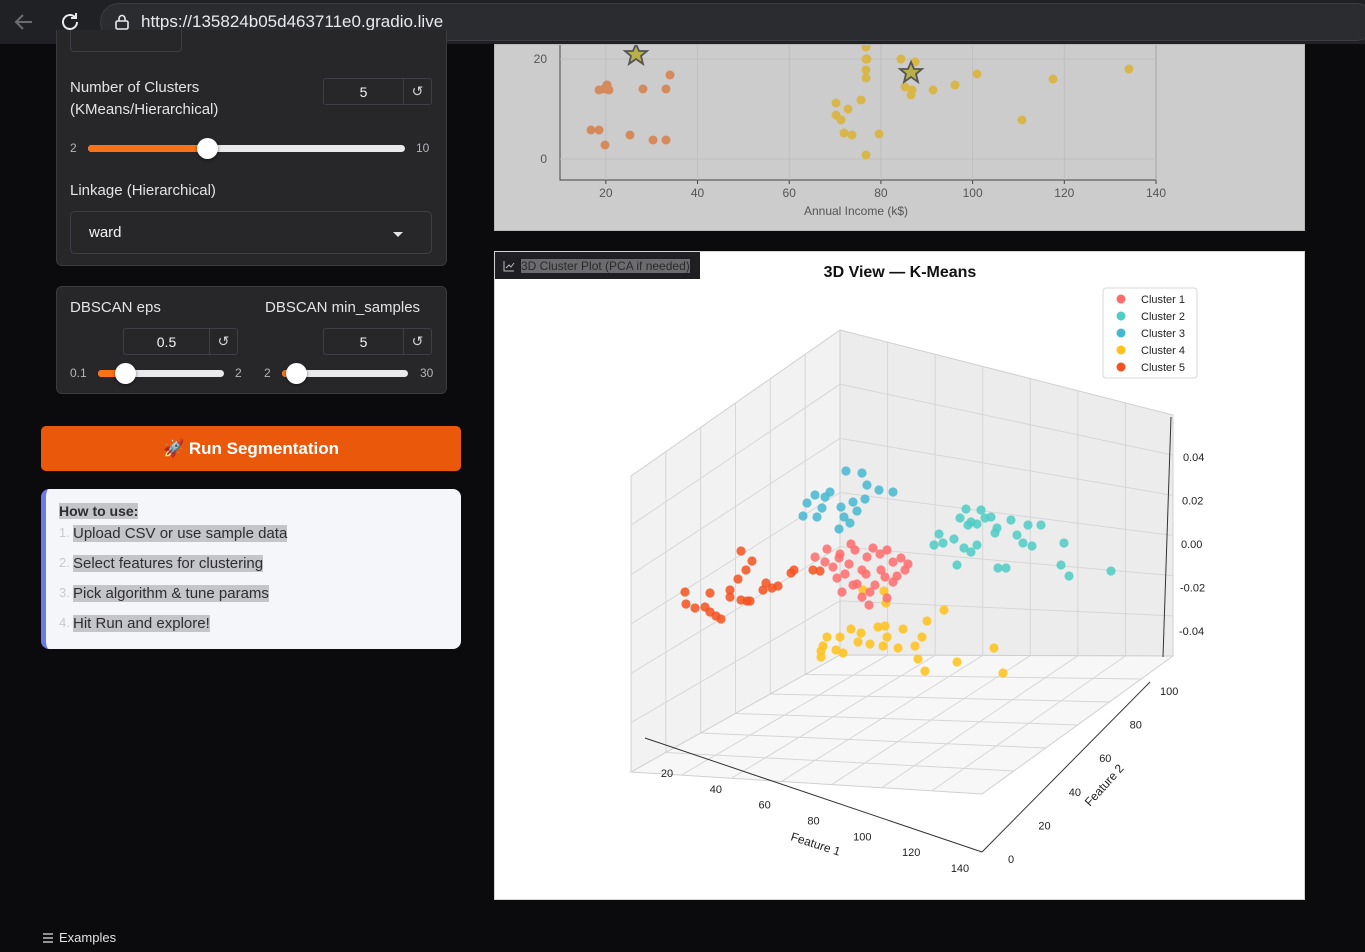  I want to click on n-clusters-slider, so click(246, 148).